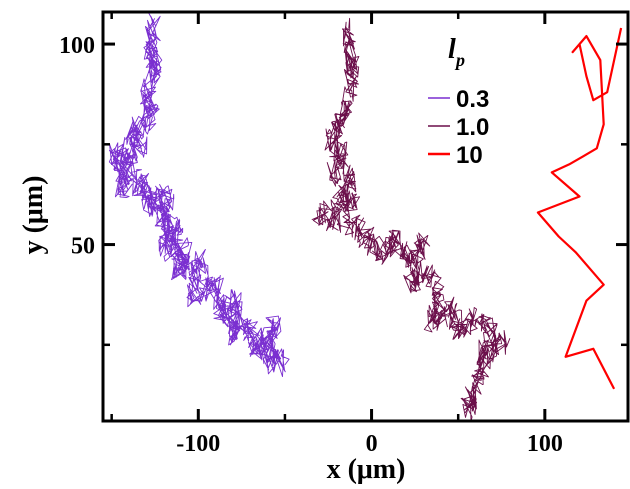  What do you see at coordinates (77, 46) in the screenshot?
I see `y-tick-label: 100` at bounding box center [77, 46].